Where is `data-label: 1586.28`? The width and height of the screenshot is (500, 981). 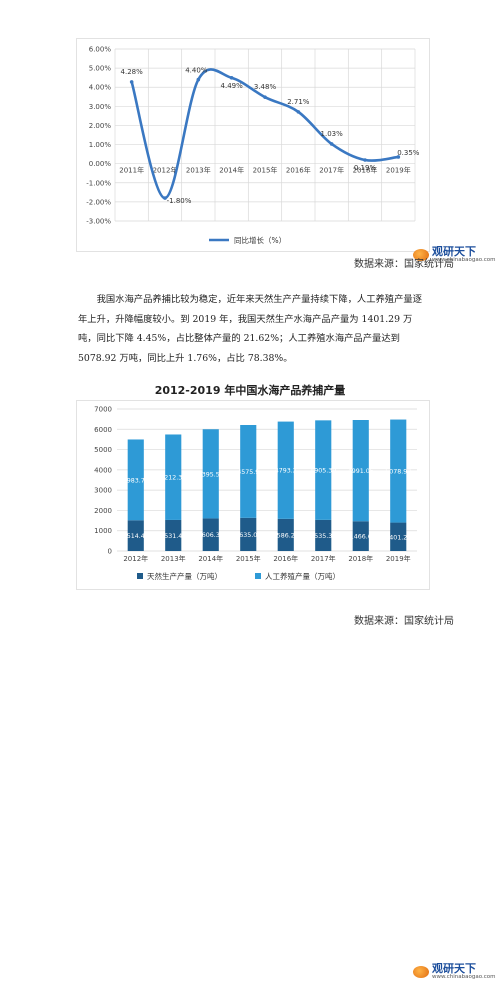
data-label: 1586.28 is located at coordinates (286, 535).